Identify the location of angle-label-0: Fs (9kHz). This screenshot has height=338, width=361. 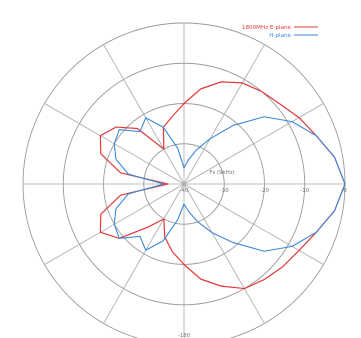
(221, 173).